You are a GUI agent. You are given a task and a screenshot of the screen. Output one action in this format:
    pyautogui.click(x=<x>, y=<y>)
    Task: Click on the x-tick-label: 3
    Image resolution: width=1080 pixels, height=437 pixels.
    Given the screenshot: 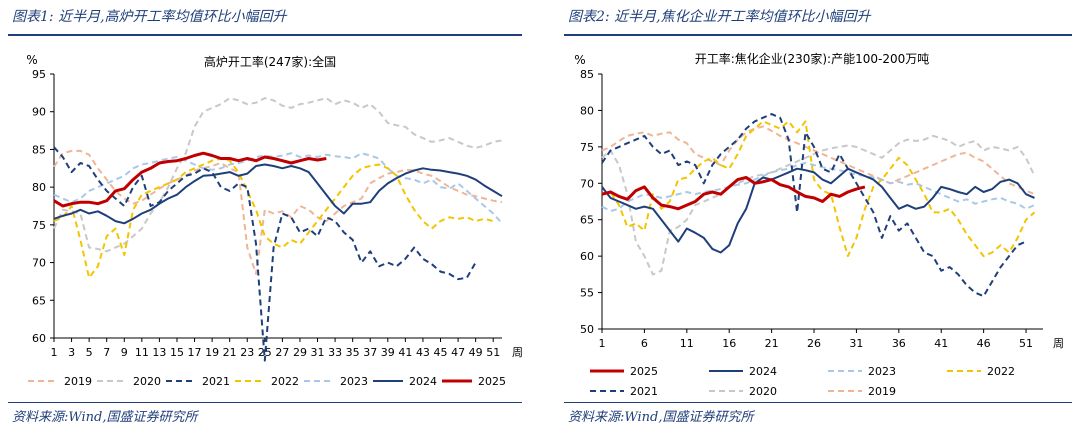 What is the action you would take?
    pyautogui.click(x=71, y=352)
    